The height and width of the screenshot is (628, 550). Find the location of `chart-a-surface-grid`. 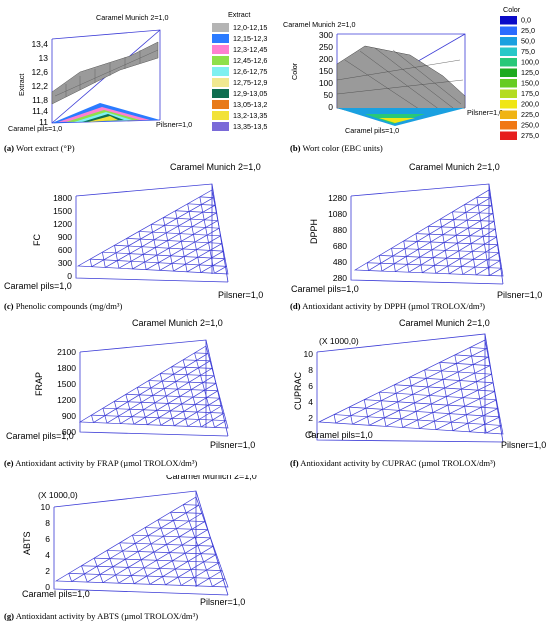

chart-a-surface-grid is located at coordinates (106, 73).